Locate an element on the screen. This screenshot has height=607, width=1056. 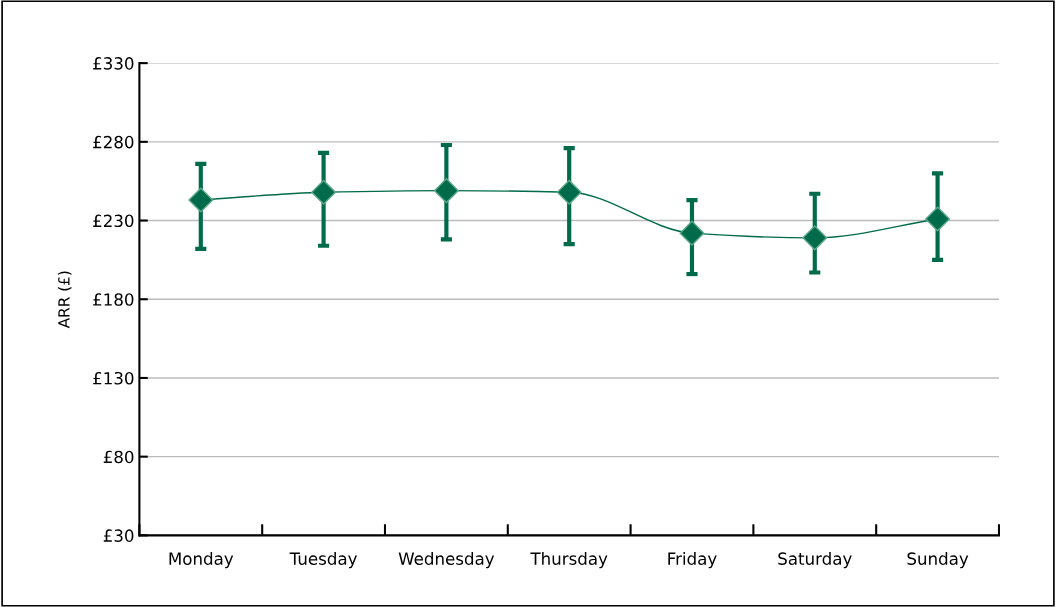
x-tick-label: Thursday is located at coordinates (569, 560).